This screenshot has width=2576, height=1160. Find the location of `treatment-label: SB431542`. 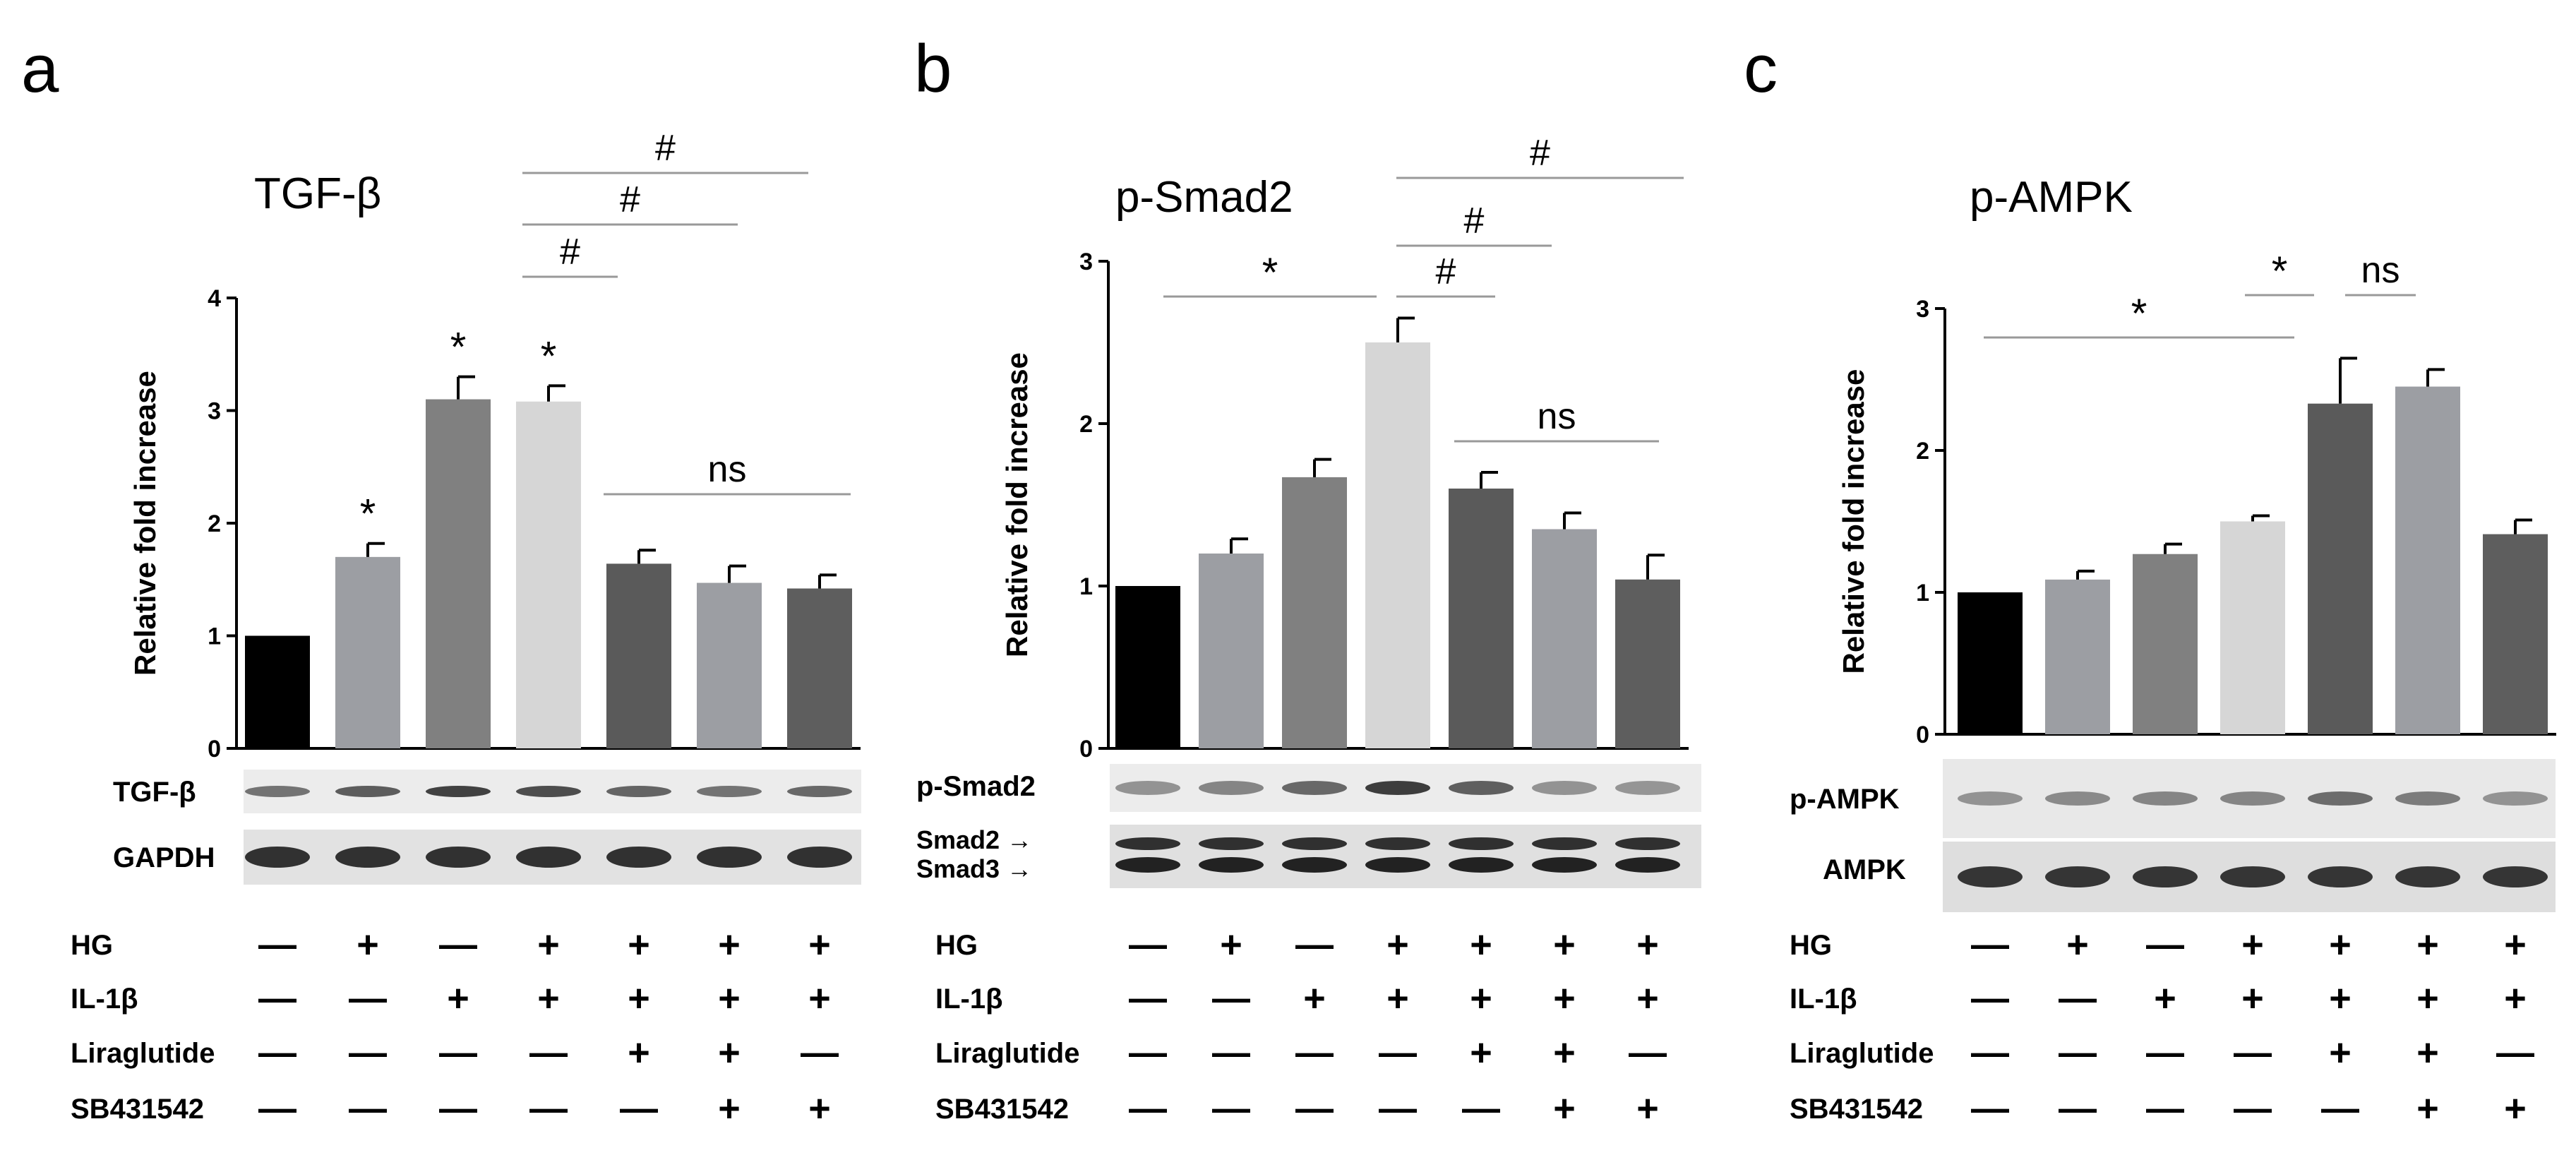

treatment-label: SB431542 is located at coordinates (1002, 1109).